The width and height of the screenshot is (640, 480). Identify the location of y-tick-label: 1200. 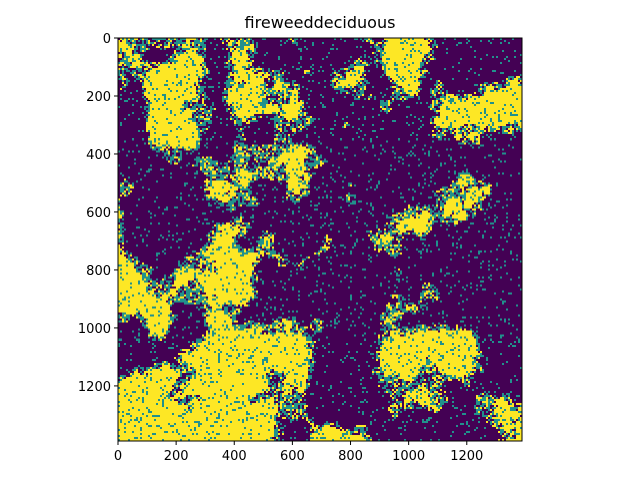
(94, 387).